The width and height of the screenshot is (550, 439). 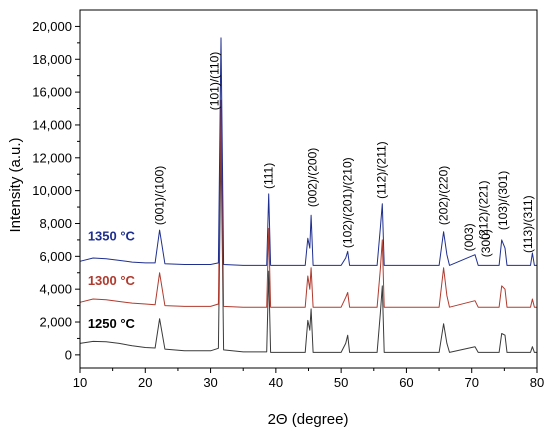 I want to click on y-tick-label: 20,000, so click(x=52, y=26).